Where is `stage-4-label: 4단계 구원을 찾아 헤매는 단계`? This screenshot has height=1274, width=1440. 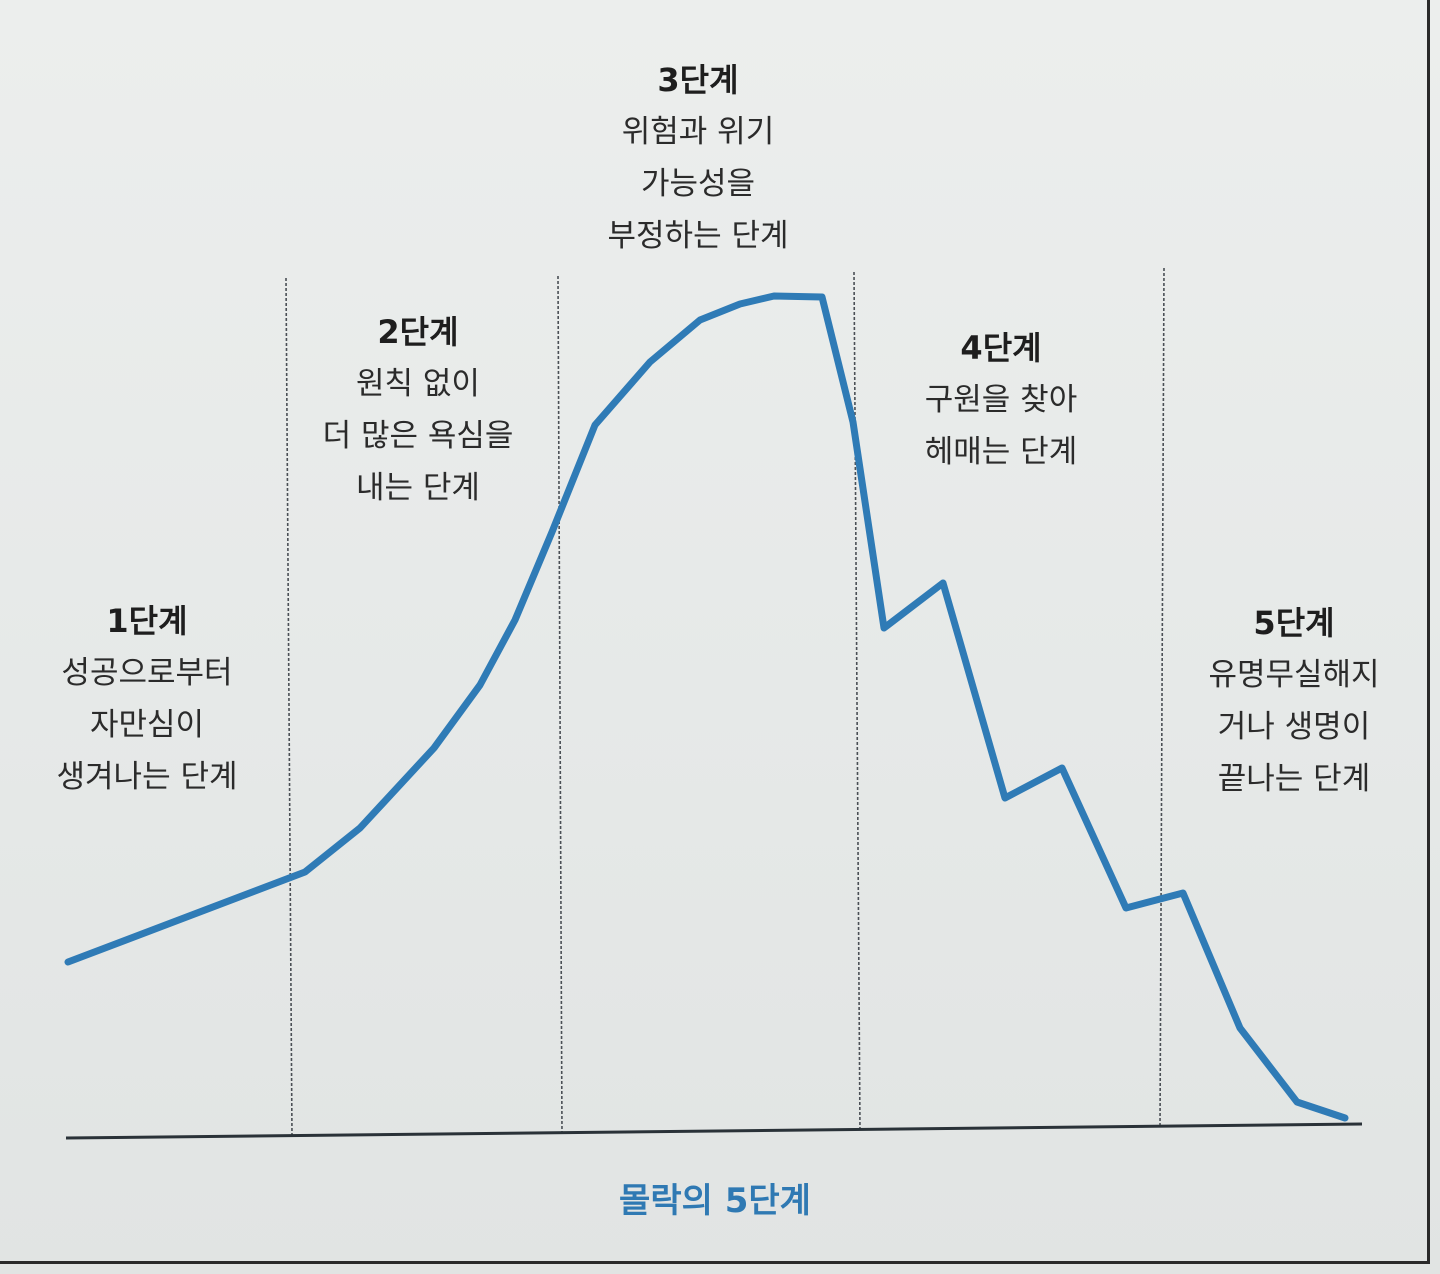 stage-4-label: 4단계 구원을 찾아 헤매는 단계 is located at coordinates (1001, 403).